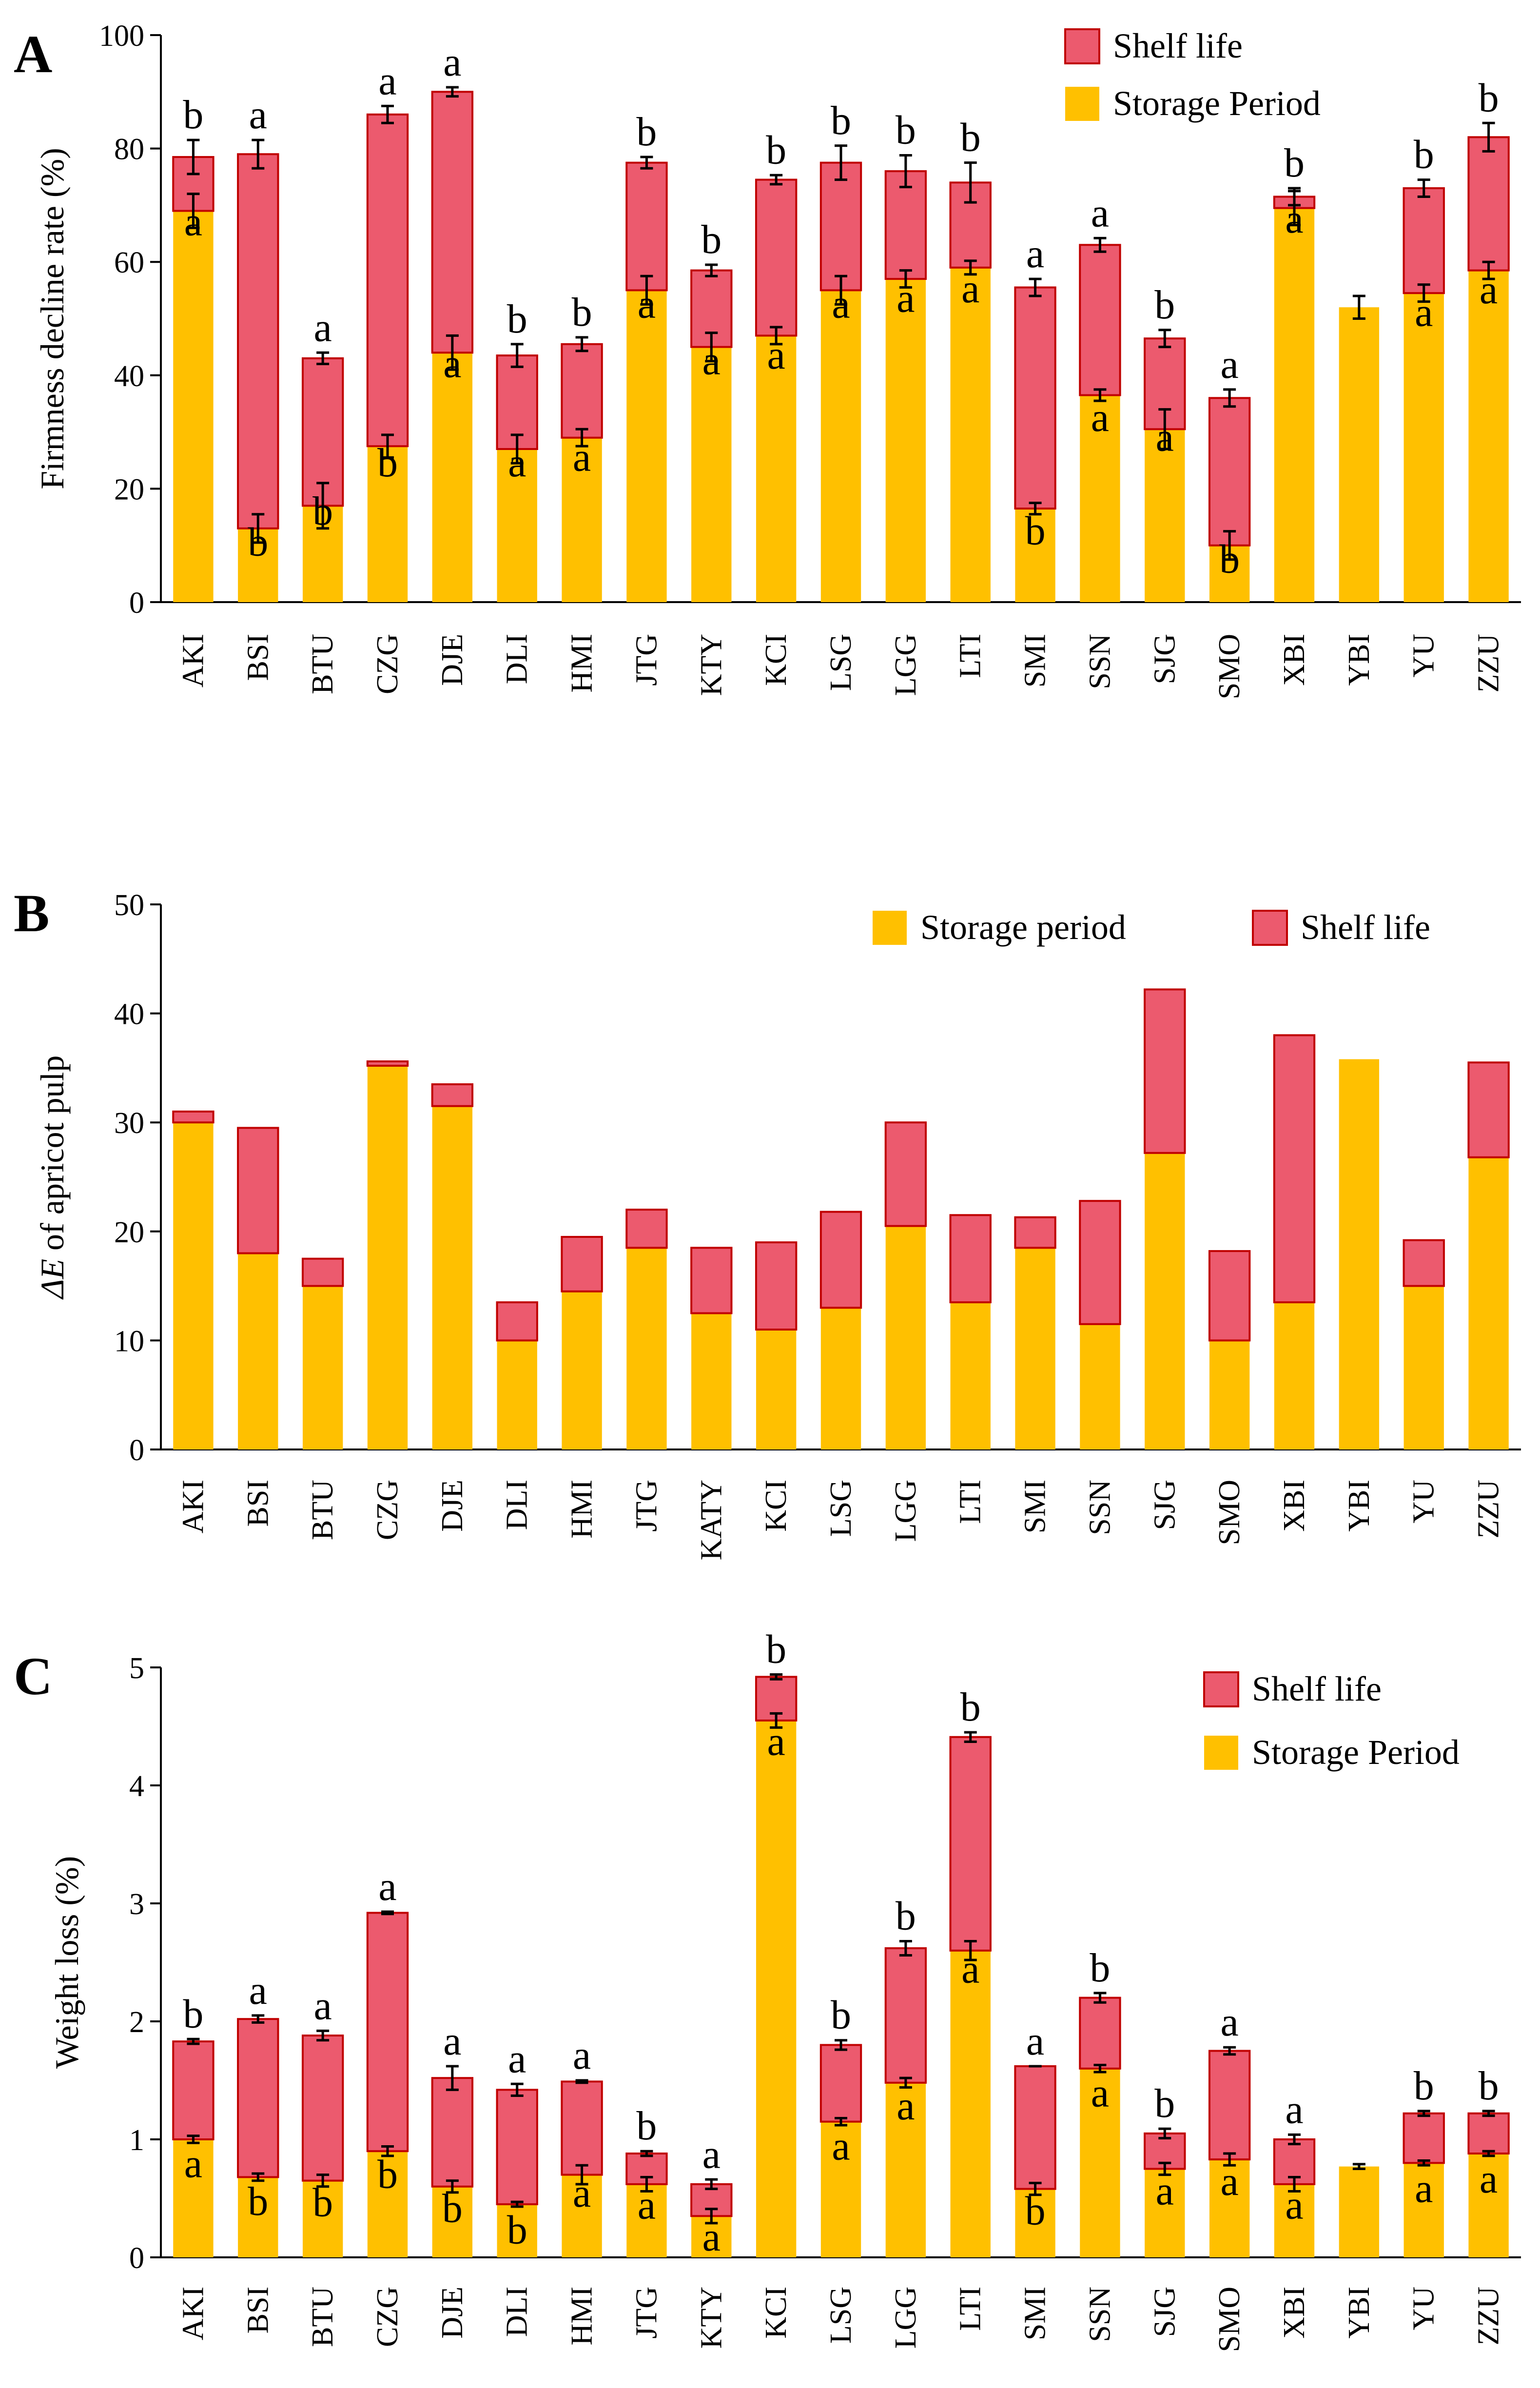 The height and width of the screenshot is (2388, 1540). I want to click on x-category-label-b: BTU, so click(322, 1510).